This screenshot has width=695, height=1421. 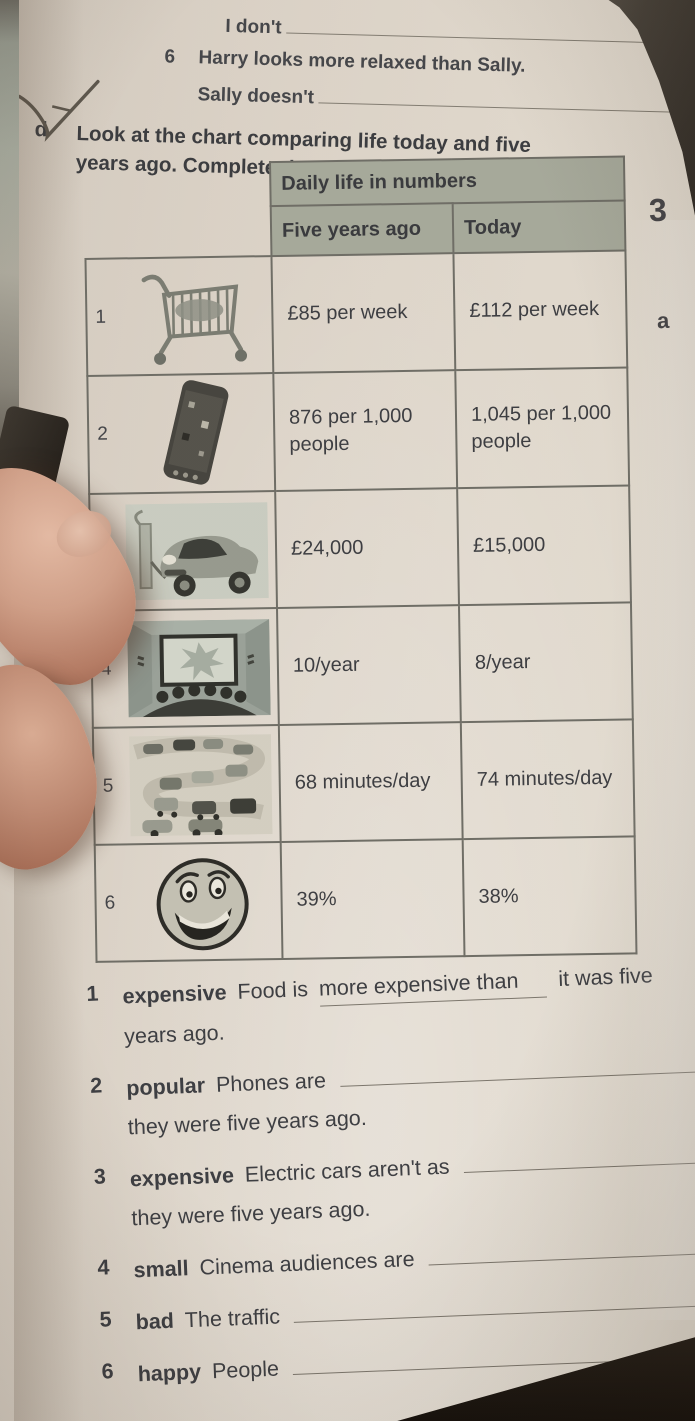 I want to click on shopping-trolley-icon, so click(x=194, y=316).